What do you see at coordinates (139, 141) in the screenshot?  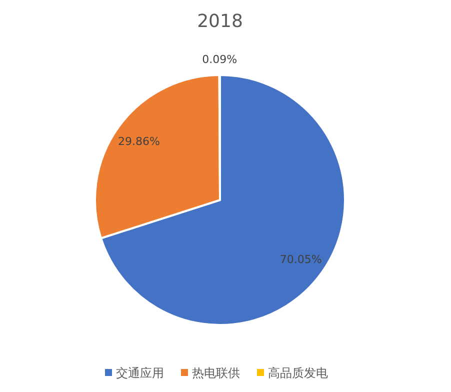 I see `data-label: 29.86%` at bounding box center [139, 141].